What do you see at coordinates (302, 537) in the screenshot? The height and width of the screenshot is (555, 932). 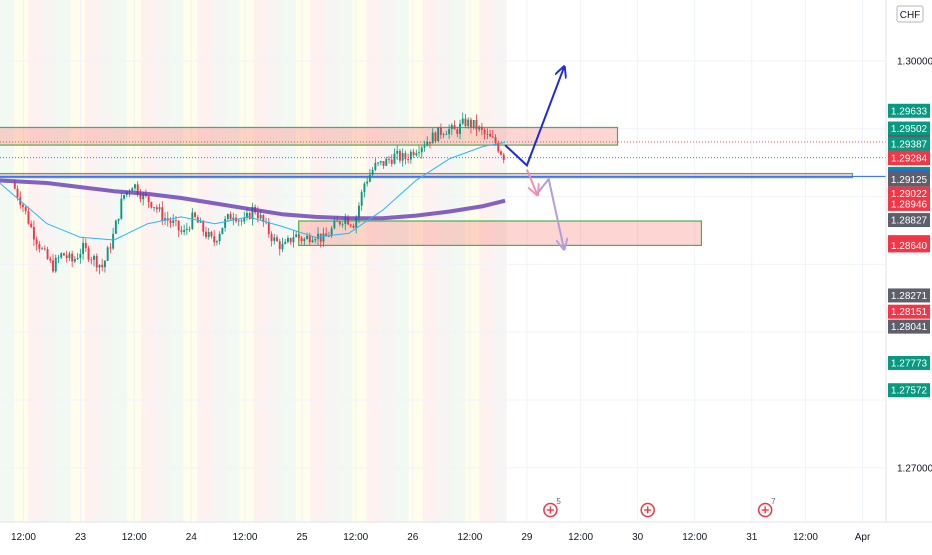 I see `time-tick-label: 25` at bounding box center [302, 537].